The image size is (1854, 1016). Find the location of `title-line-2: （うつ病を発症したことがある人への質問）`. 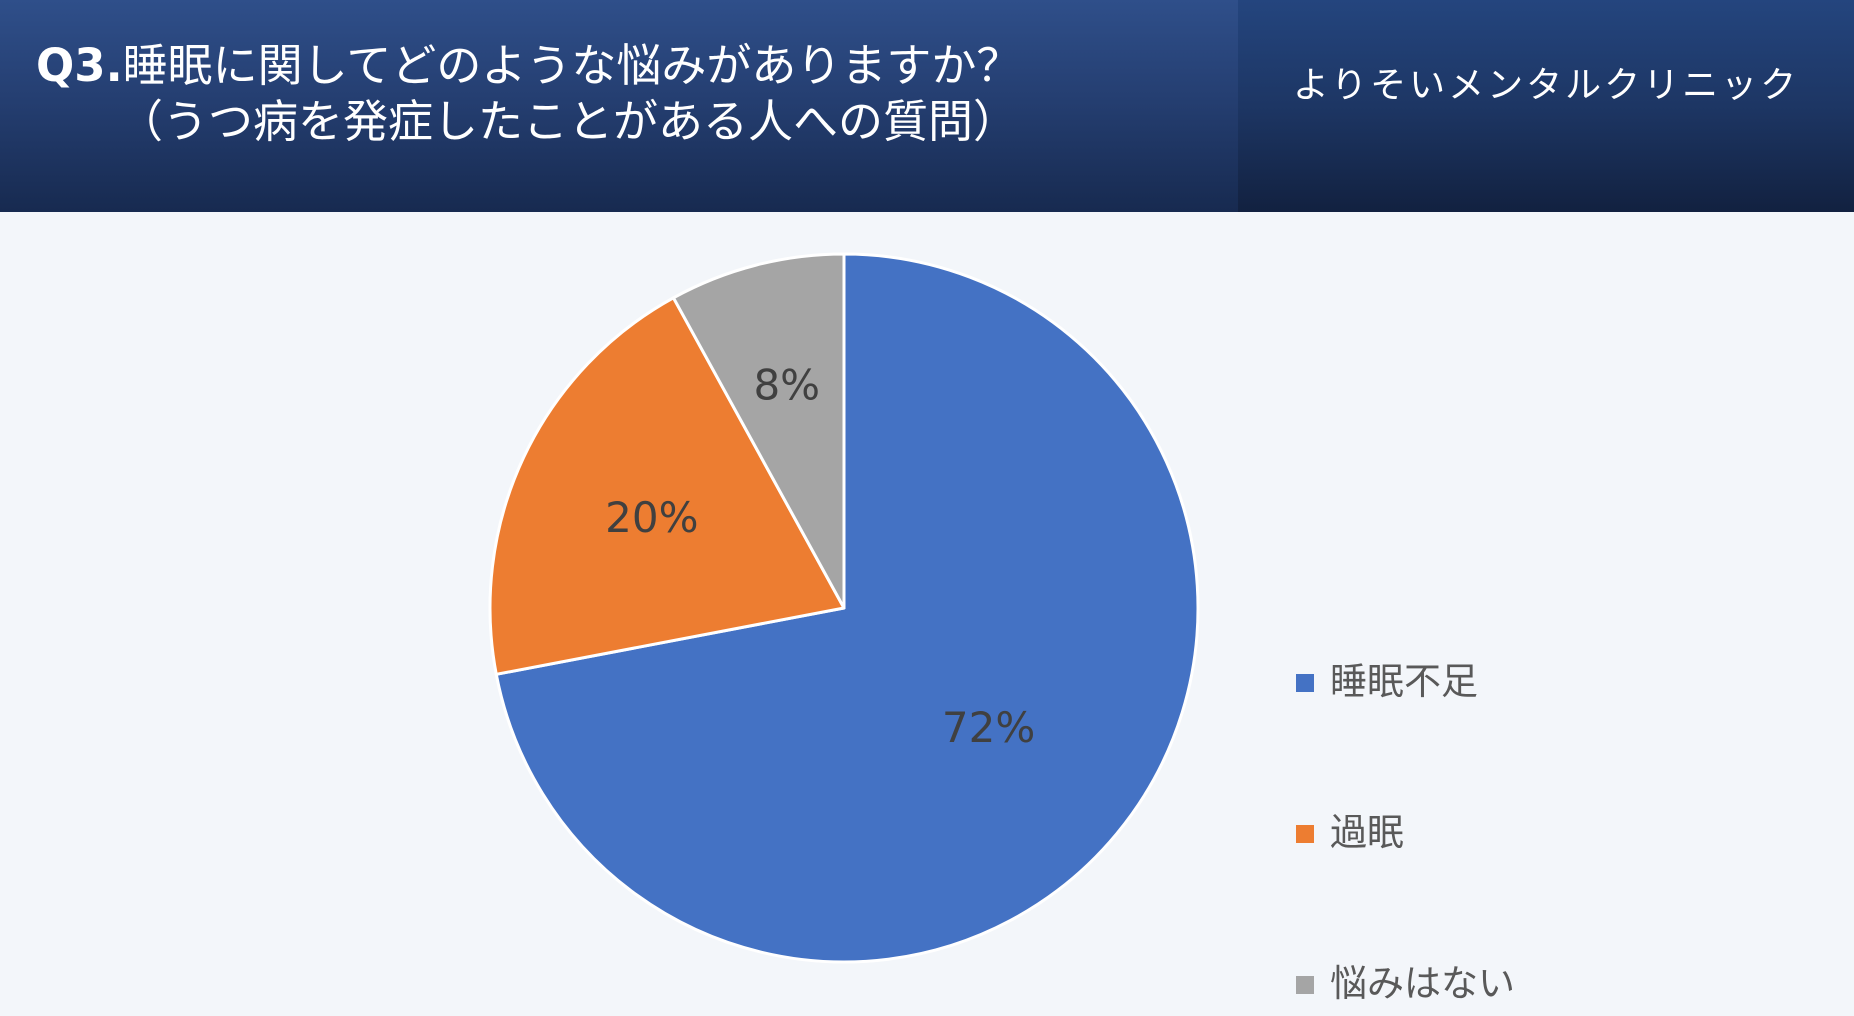

title-line-2: （うつ病を発症したことがある人への質問） is located at coordinates (568, 121).